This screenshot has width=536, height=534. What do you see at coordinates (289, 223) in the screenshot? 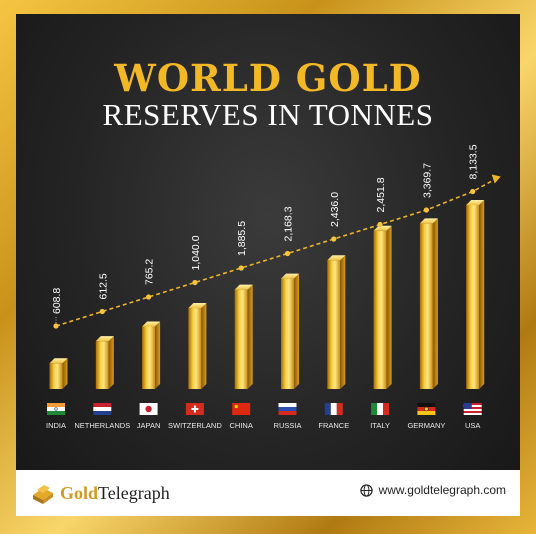
I see `value-label: 2,168.3` at bounding box center [289, 223].